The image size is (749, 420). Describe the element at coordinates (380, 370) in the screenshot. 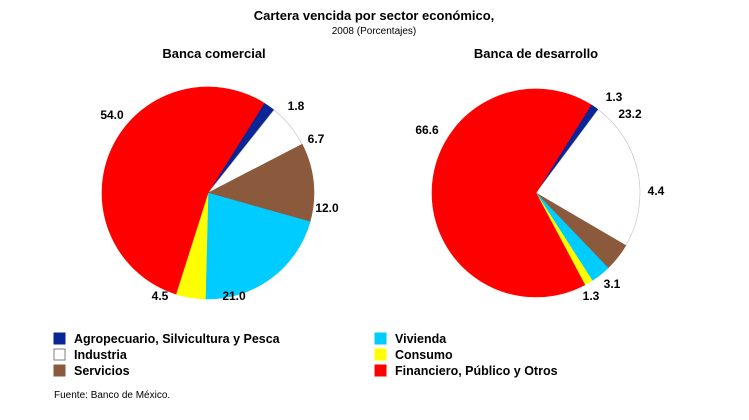

I see `legend-swatch-financiero` at that location.